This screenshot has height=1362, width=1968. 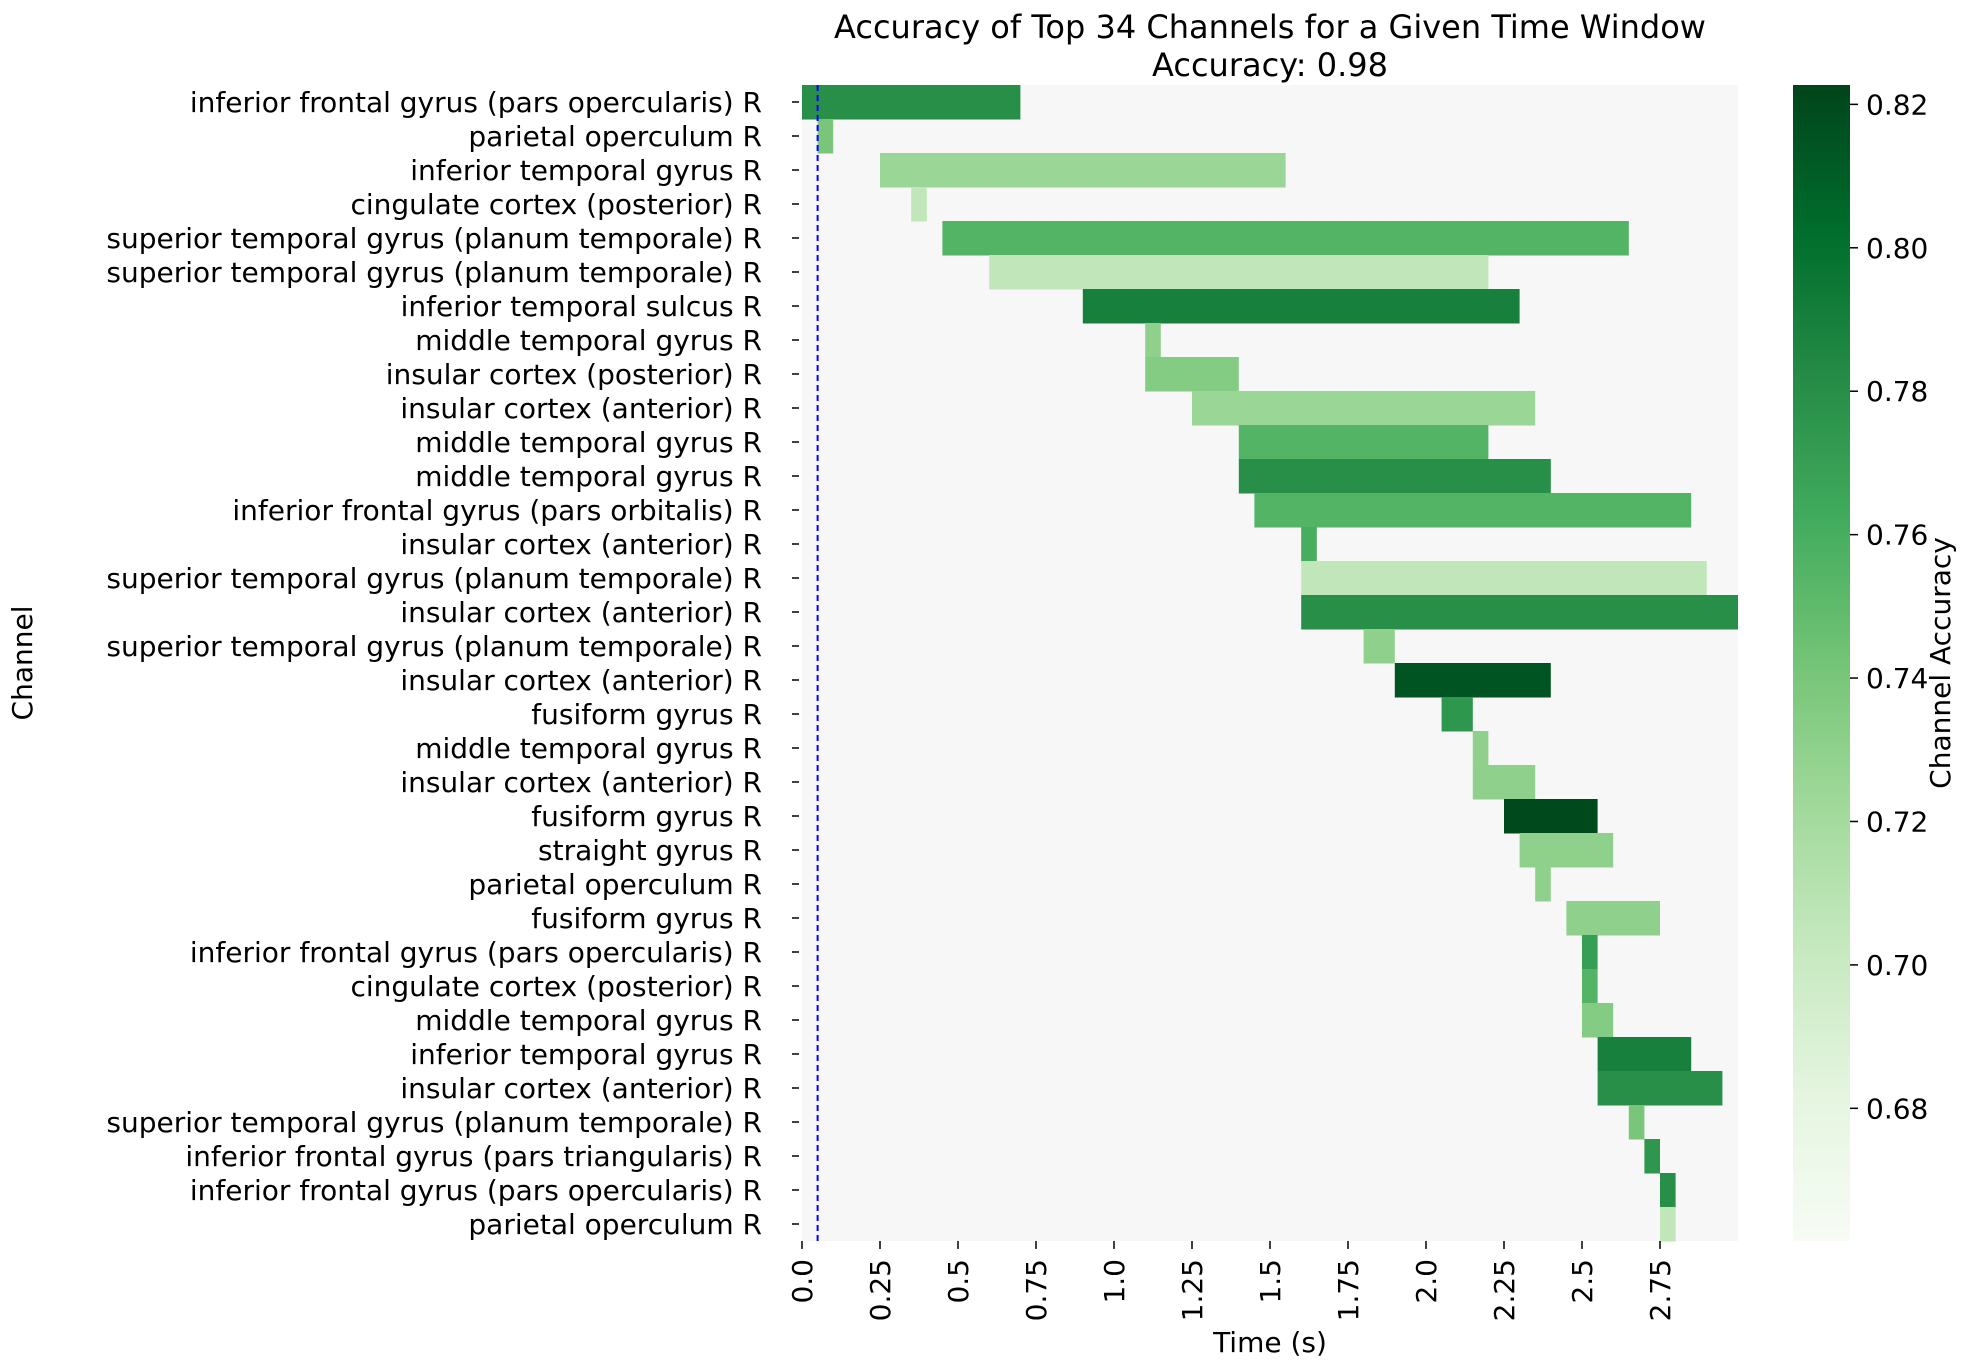 I want to click on colorbar-tick-label: 0.82, so click(x=1897, y=104).